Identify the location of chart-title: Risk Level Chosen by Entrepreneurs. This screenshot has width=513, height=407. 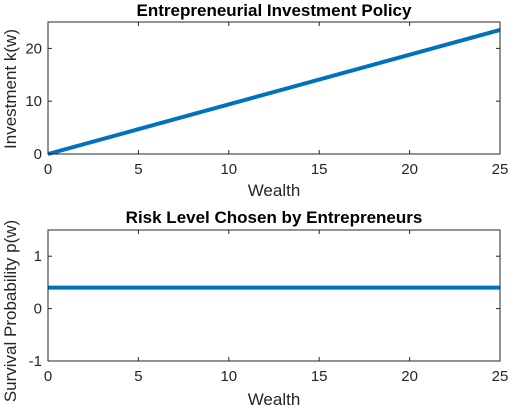
(274, 217).